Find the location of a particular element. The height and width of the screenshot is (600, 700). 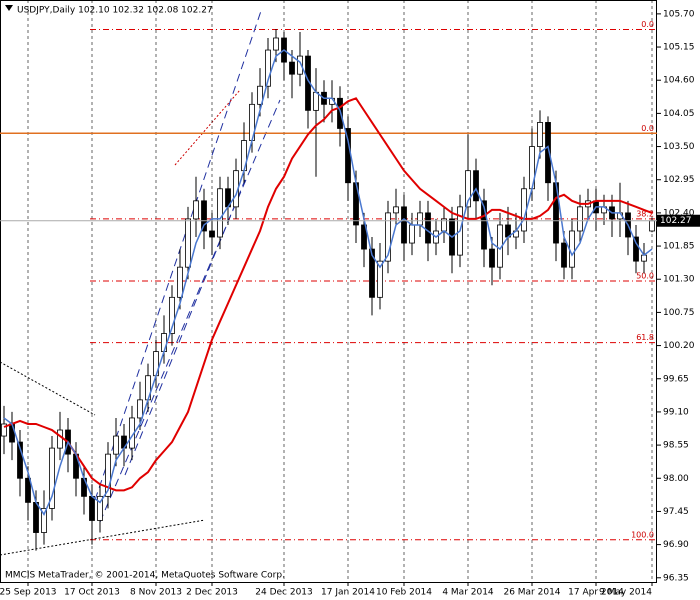

fib-trend is located at coordinates (207, 127).